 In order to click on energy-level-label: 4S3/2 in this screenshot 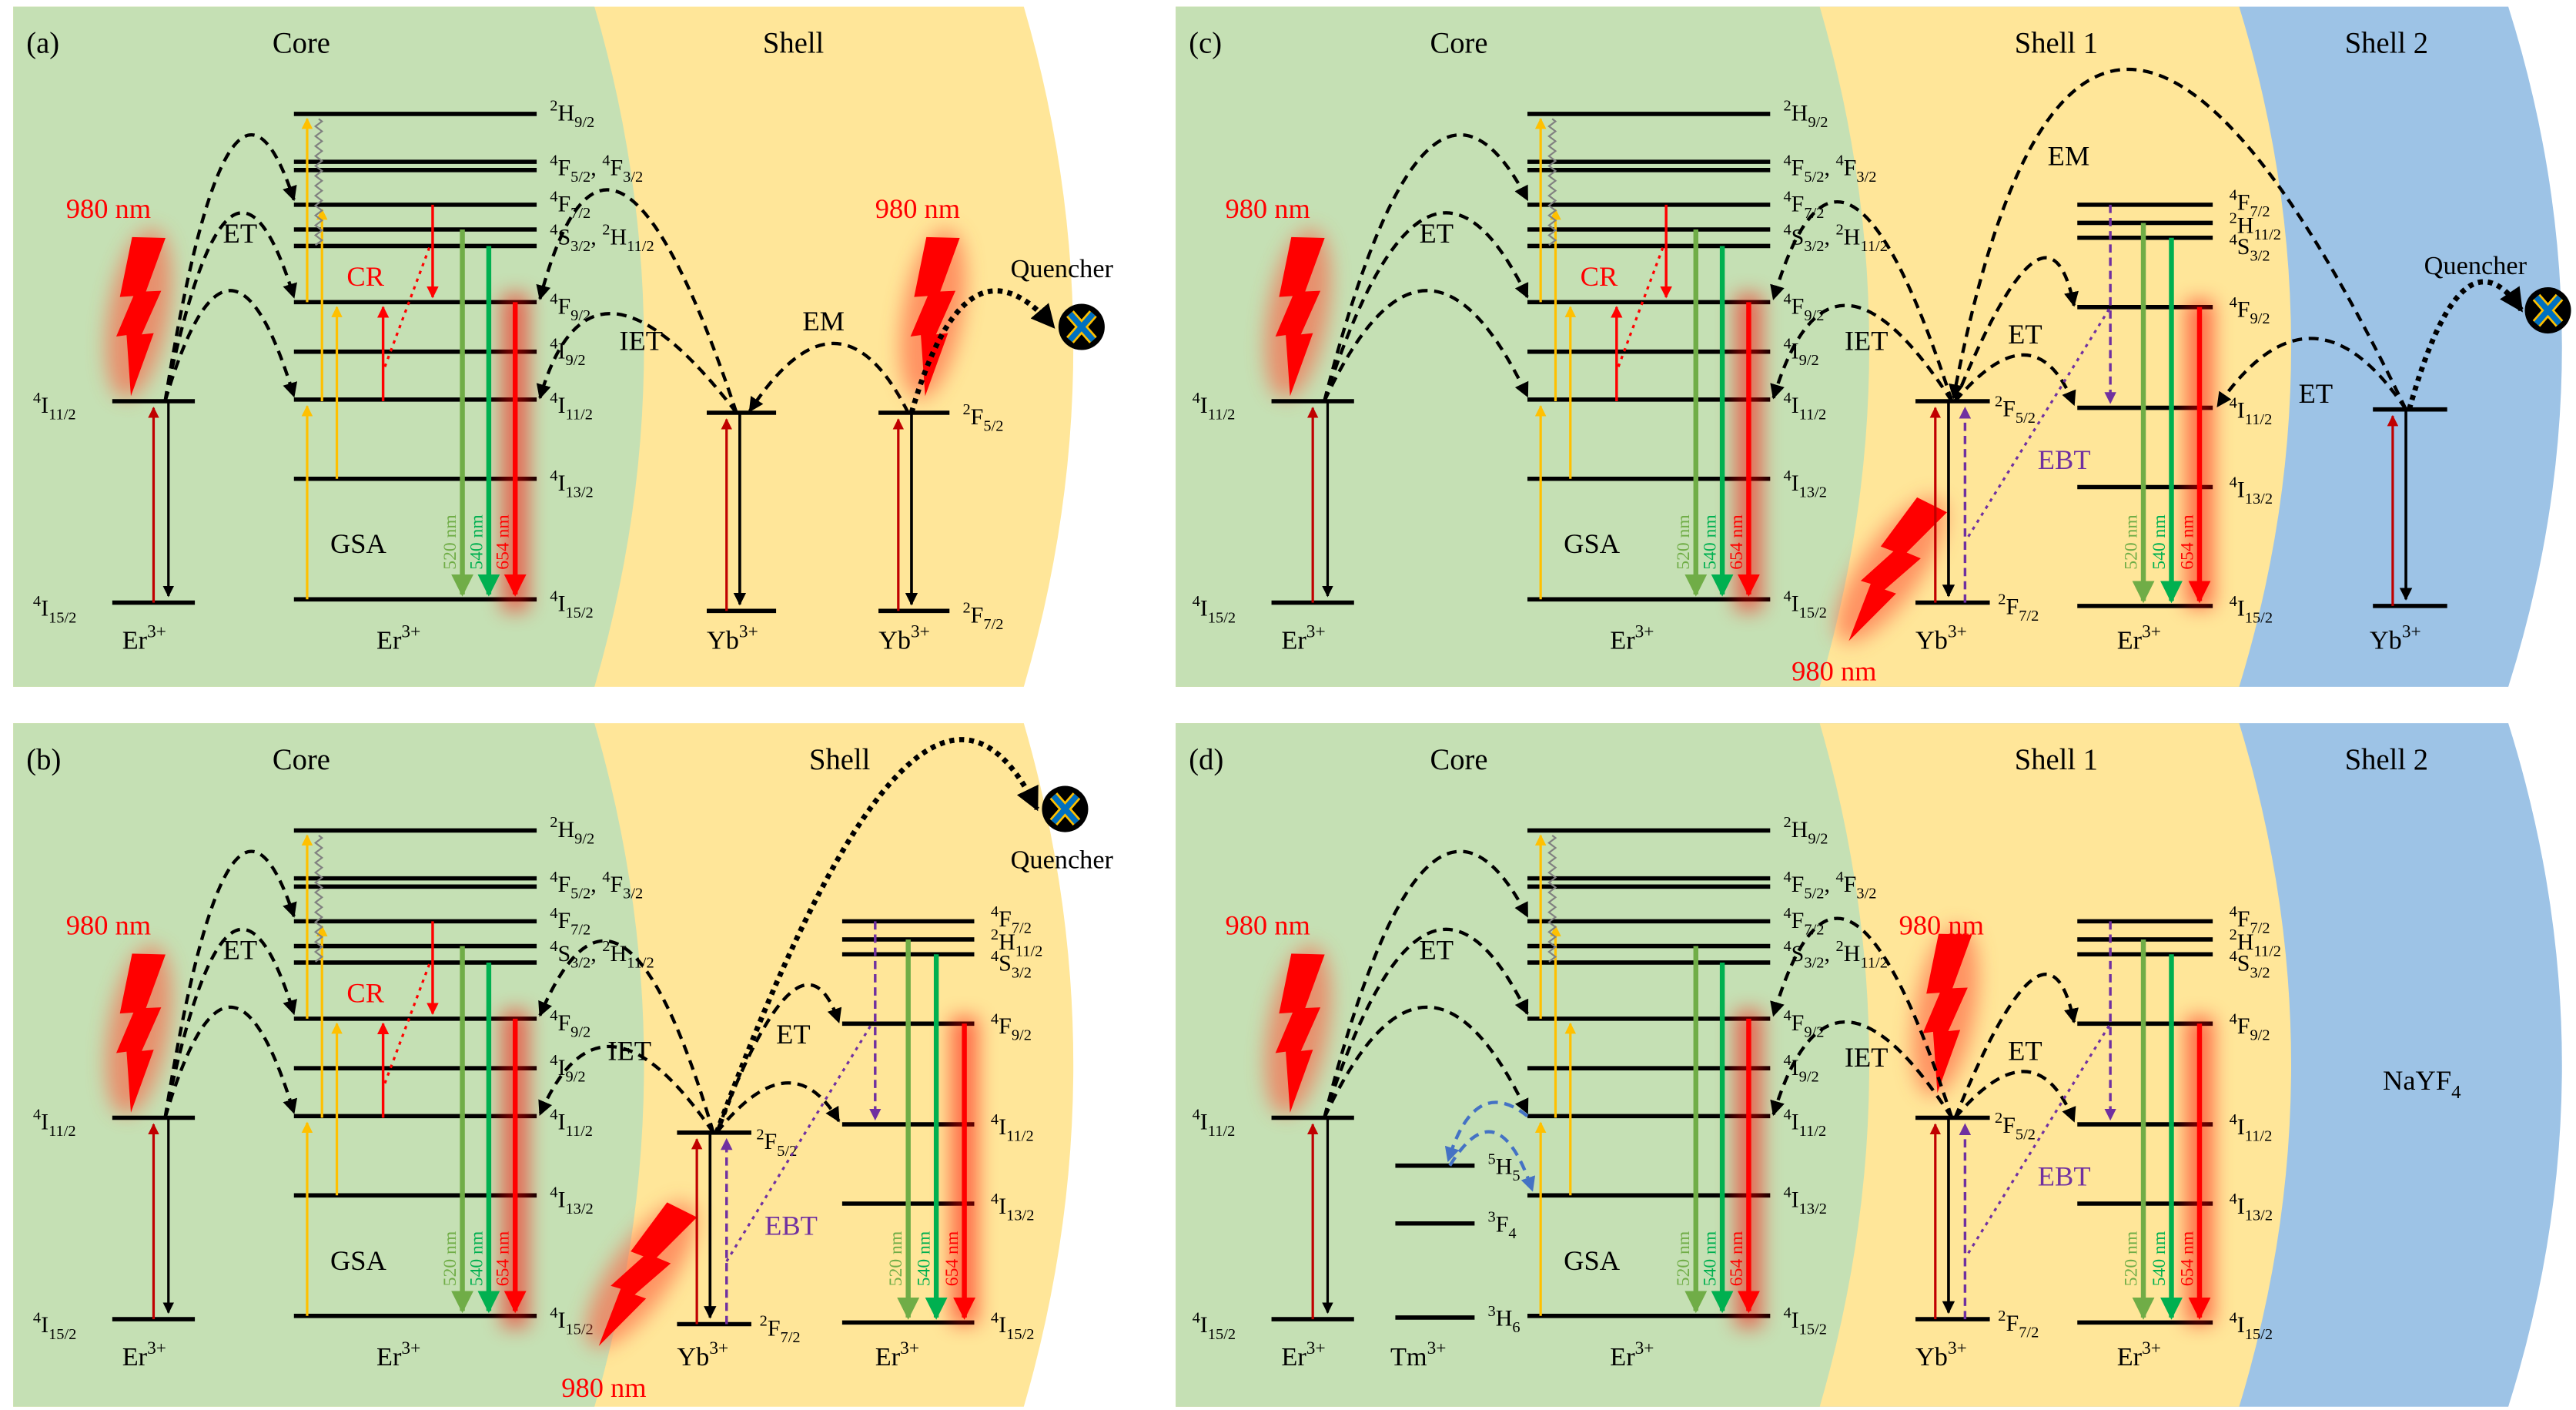, I will do `click(2250, 964)`.